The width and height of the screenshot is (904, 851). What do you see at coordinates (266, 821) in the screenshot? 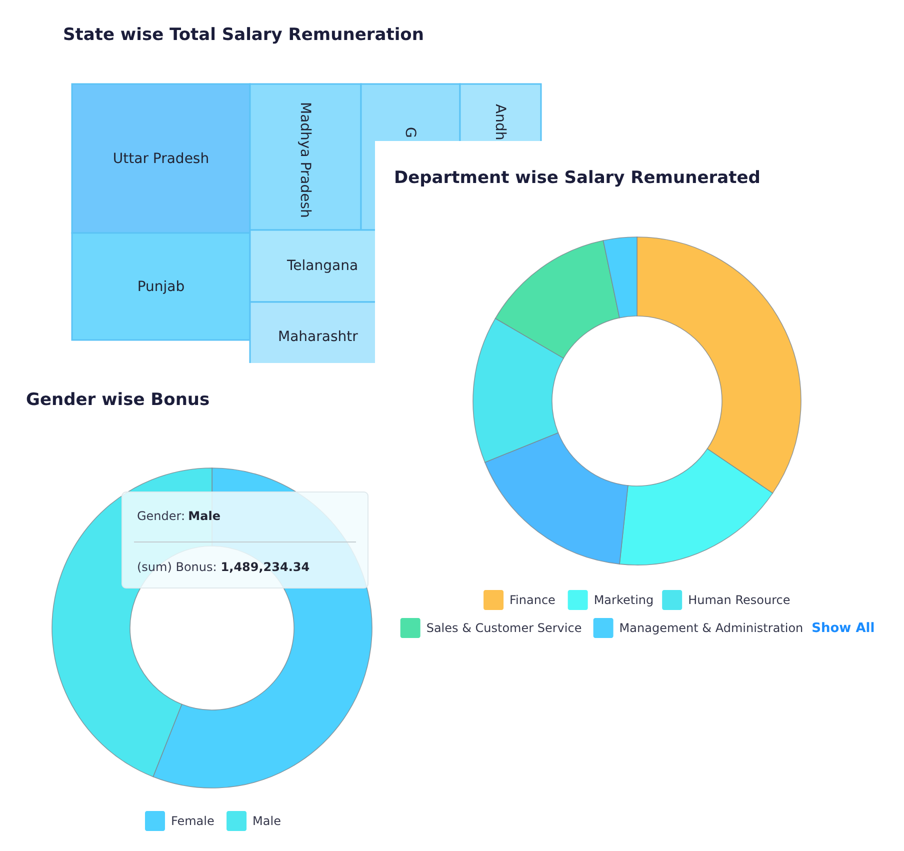
I see `legend-label: Male` at bounding box center [266, 821].